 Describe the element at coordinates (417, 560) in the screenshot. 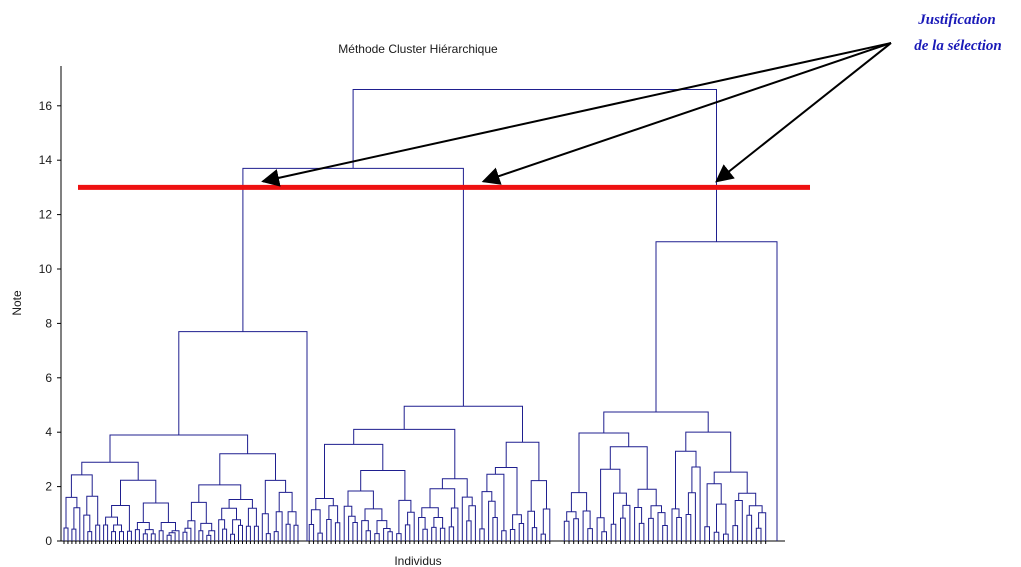

I see `x-axis-label: Individus` at that location.